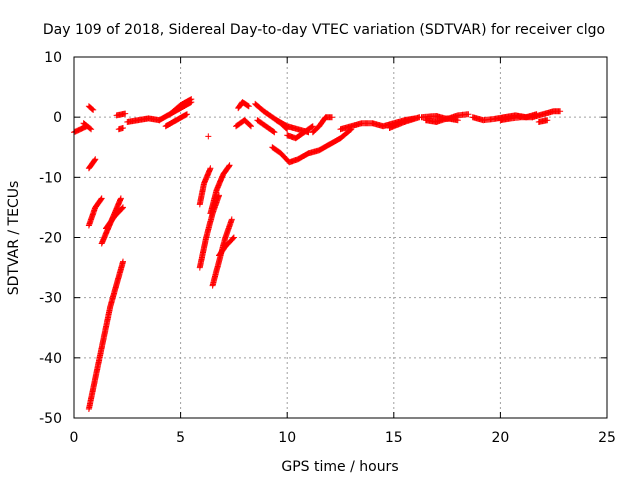 The image size is (640, 480). What do you see at coordinates (500, 438) in the screenshot?
I see `x-tick-label: 20` at bounding box center [500, 438].